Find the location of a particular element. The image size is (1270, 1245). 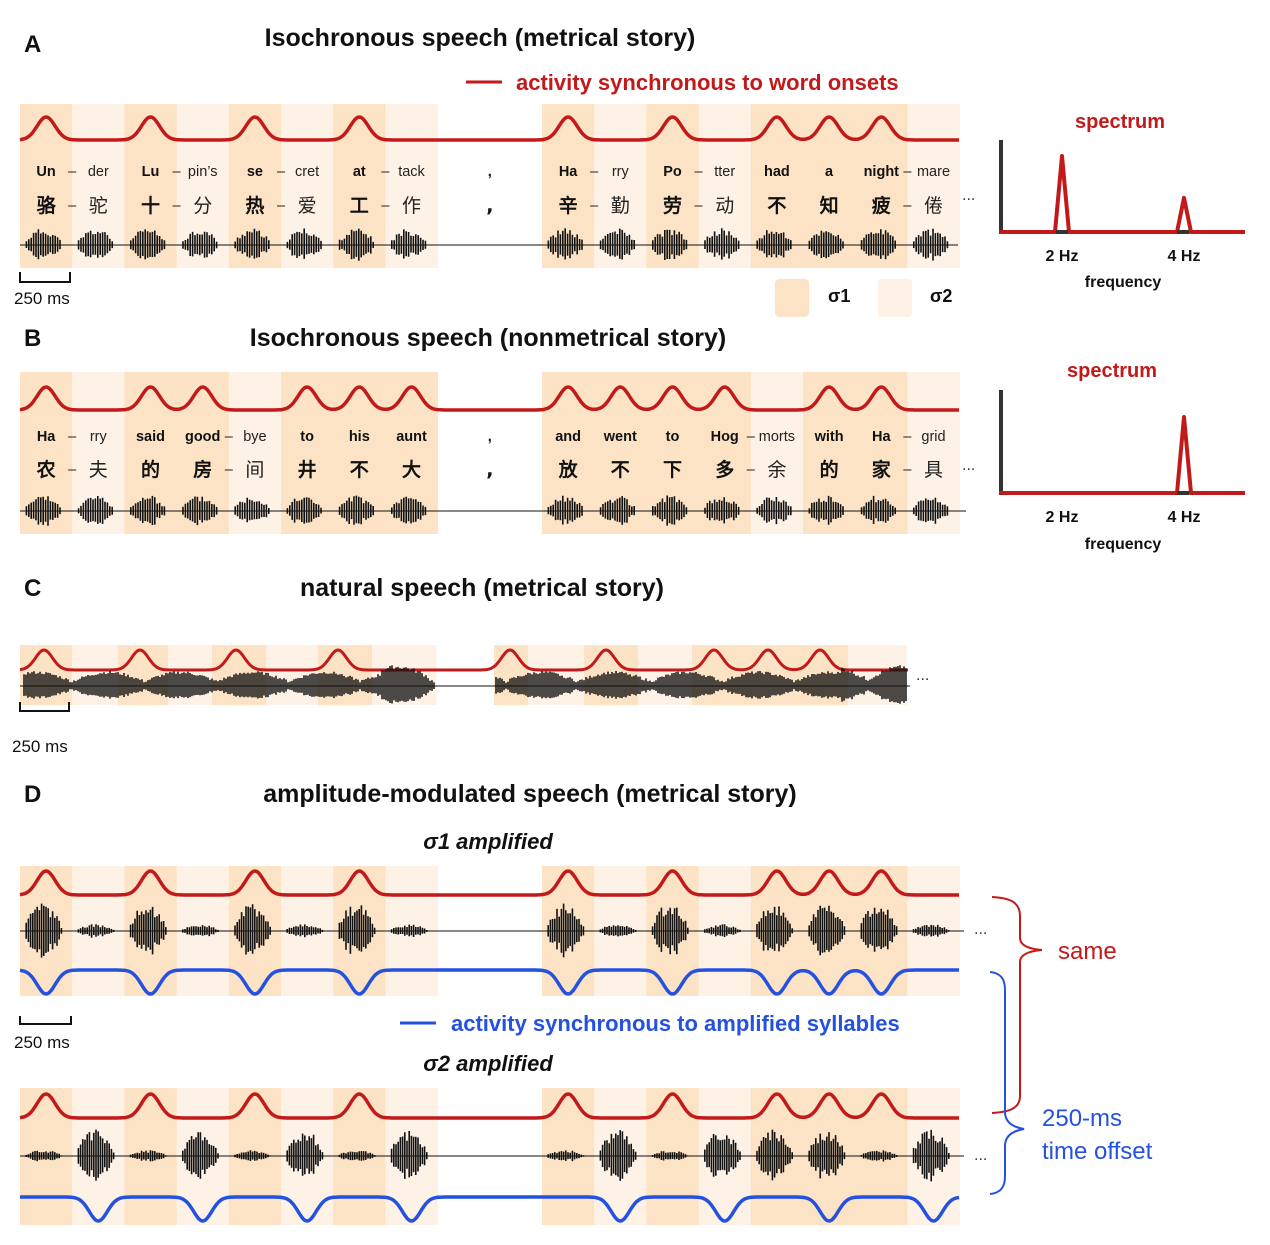

bracket-same-label: same is located at coordinates (1087, 951).